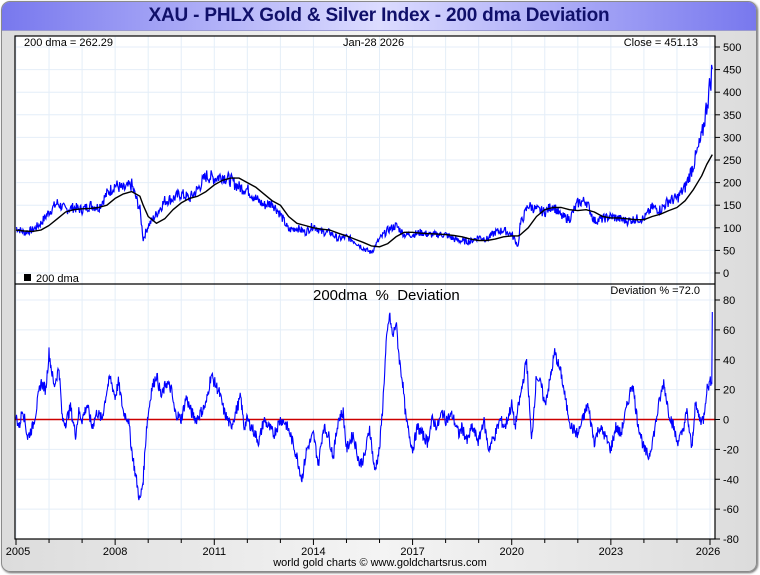 The height and width of the screenshot is (575, 760). Describe the element at coordinates (386, 295) in the screenshot. I see `deviation-panel-title: 200dma % Deviation` at that location.